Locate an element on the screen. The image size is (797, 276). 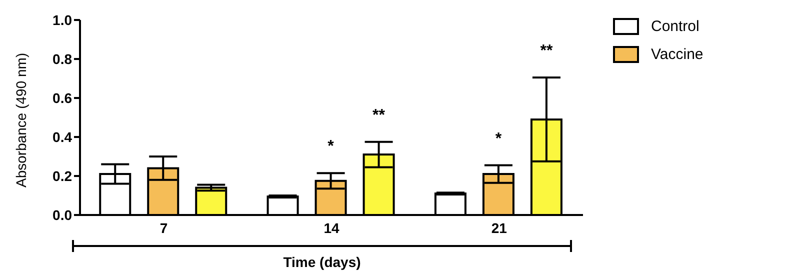
y-tick-label: 0.0 is located at coordinates (62, 214).